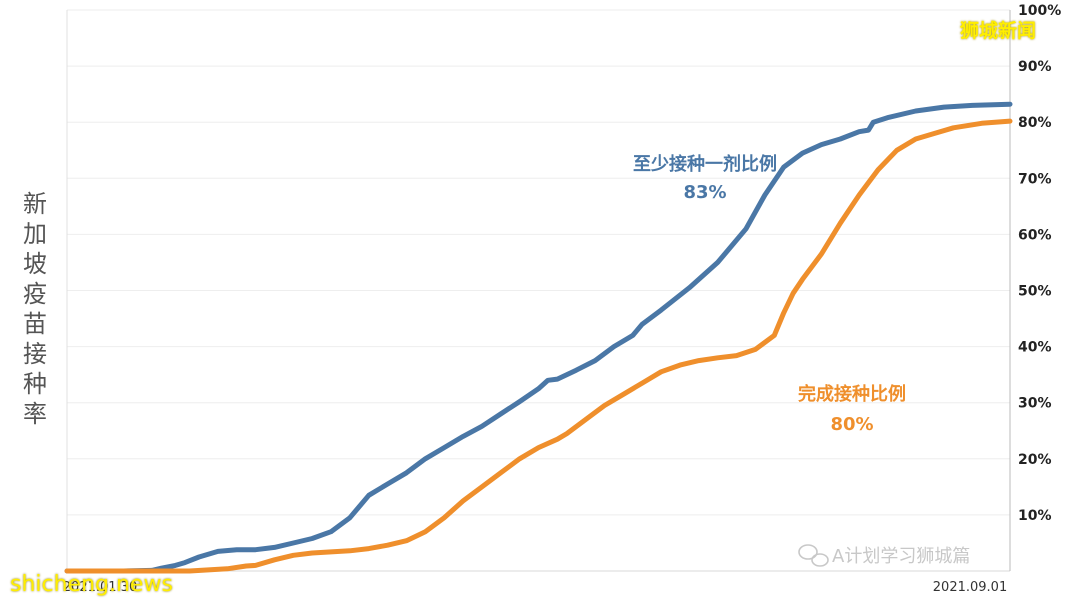  Describe the element at coordinates (1035, 460) in the screenshot. I see `y-tick-label: 20%` at that location.